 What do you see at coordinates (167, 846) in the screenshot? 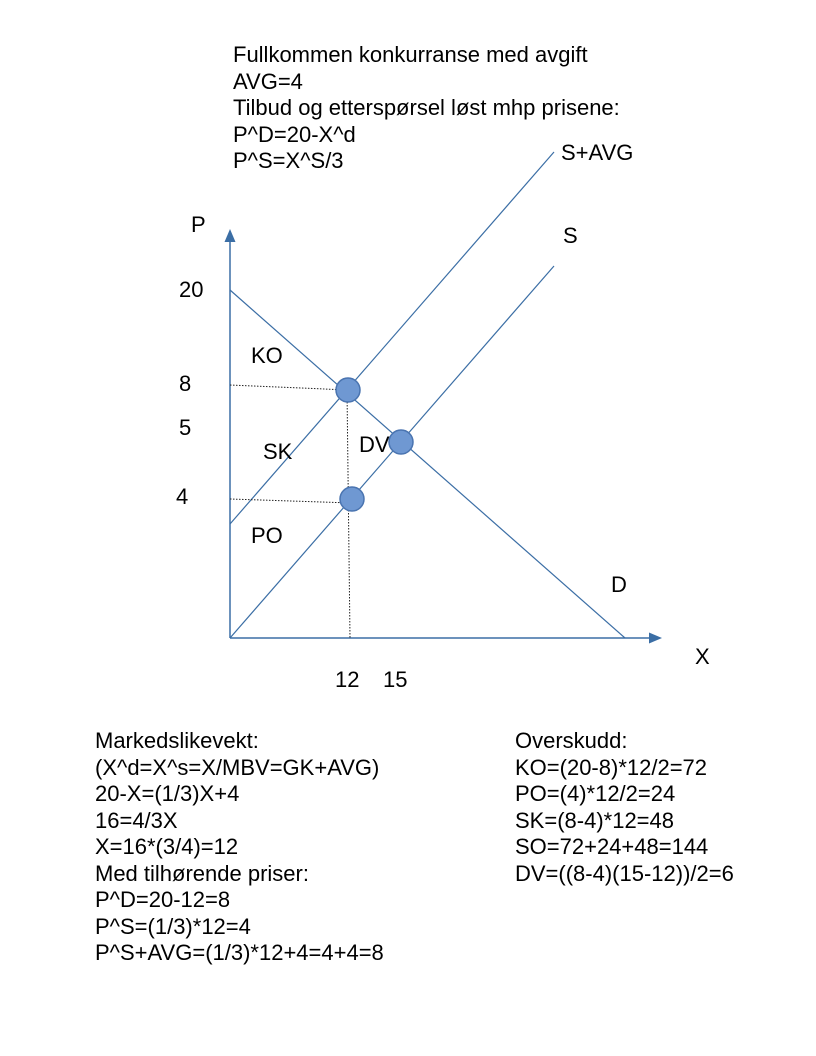
I see `calc-line: X=16*(3/4)=12` at bounding box center [167, 846].